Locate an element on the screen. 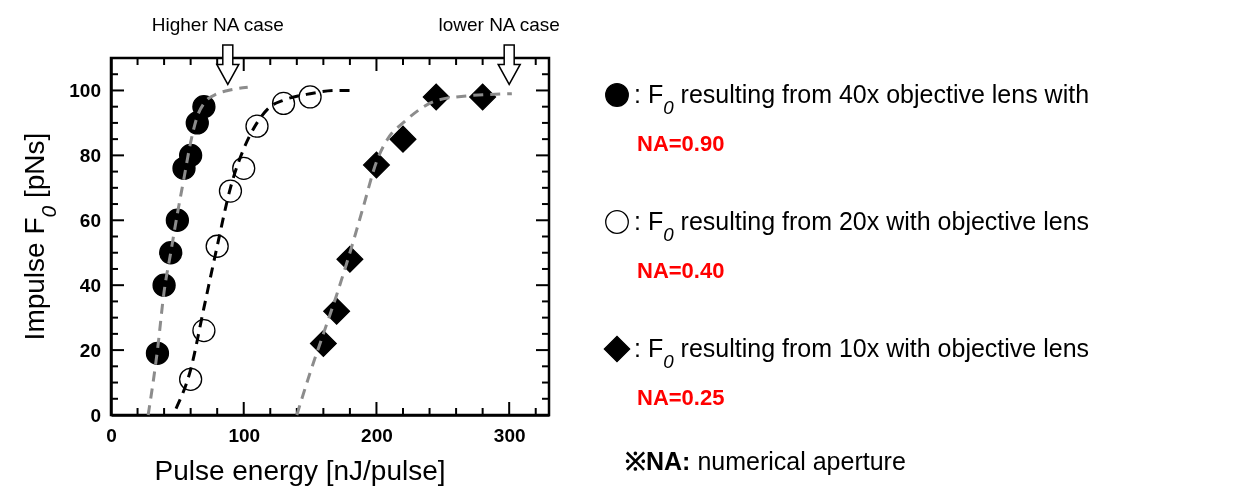 The image size is (1239, 489). legend-label: : F$_{0}$ resulting from 10x with objective lens is located at coordinates (862, 353).